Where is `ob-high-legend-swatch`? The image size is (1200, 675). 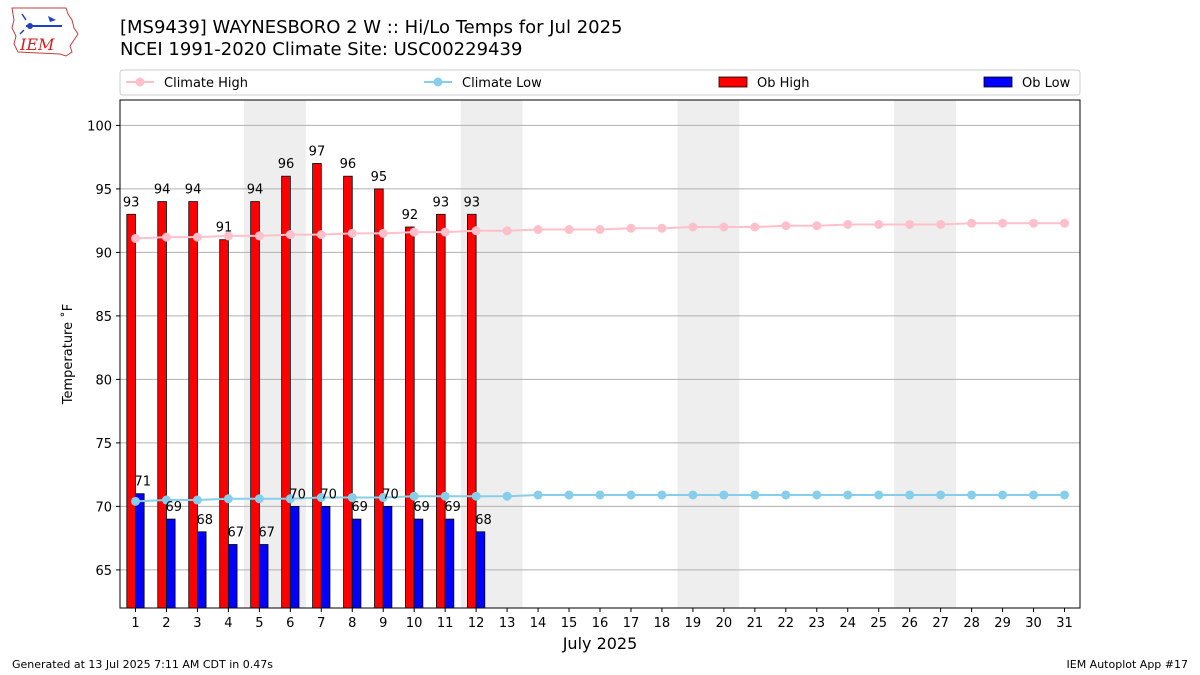
ob-high-legend-swatch is located at coordinates (733, 82).